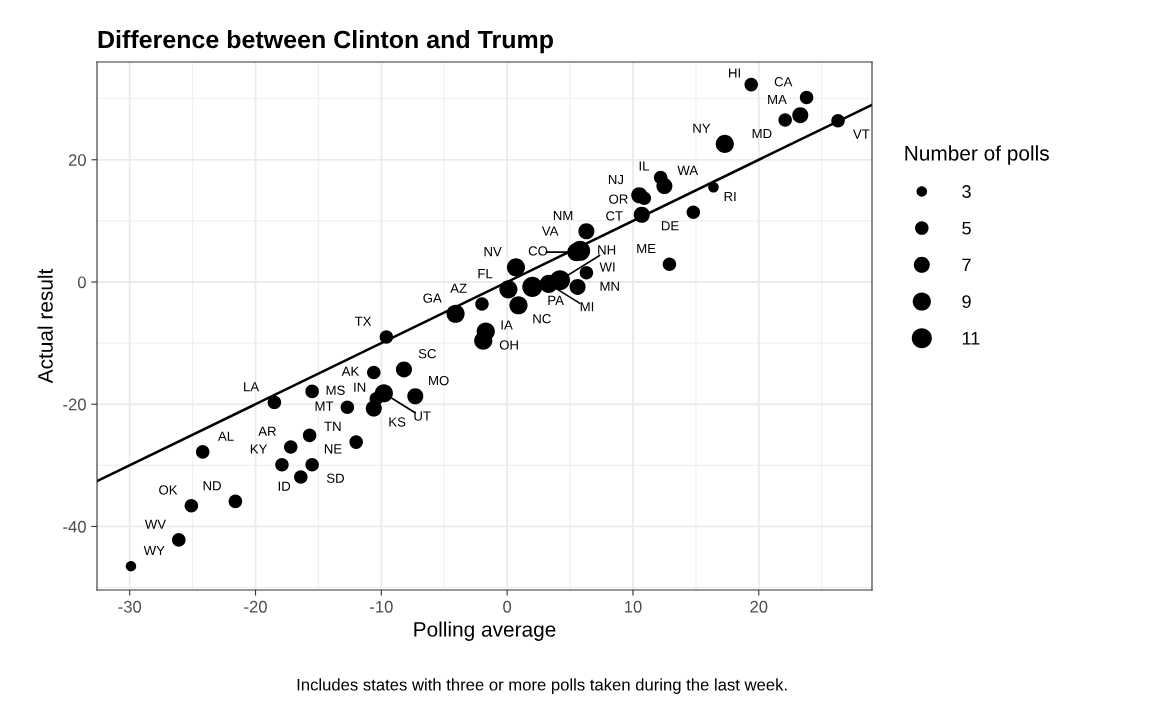 Image resolution: width=1152 pixels, height=711 pixels. Describe the element at coordinates (77, 160) in the screenshot. I see `y-tick-label: 20` at that location.